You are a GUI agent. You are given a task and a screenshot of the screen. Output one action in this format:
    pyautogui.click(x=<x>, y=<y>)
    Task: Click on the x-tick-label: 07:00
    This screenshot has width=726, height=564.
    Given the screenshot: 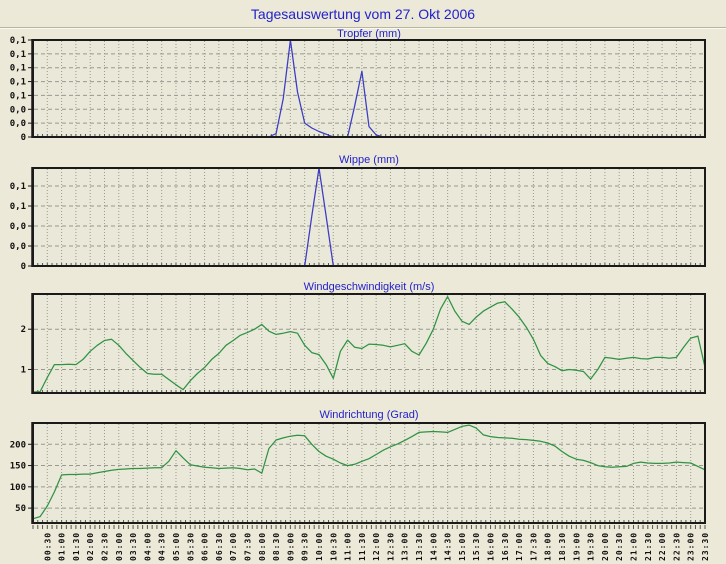 What is the action you would take?
    pyautogui.click(x=233, y=546)
    